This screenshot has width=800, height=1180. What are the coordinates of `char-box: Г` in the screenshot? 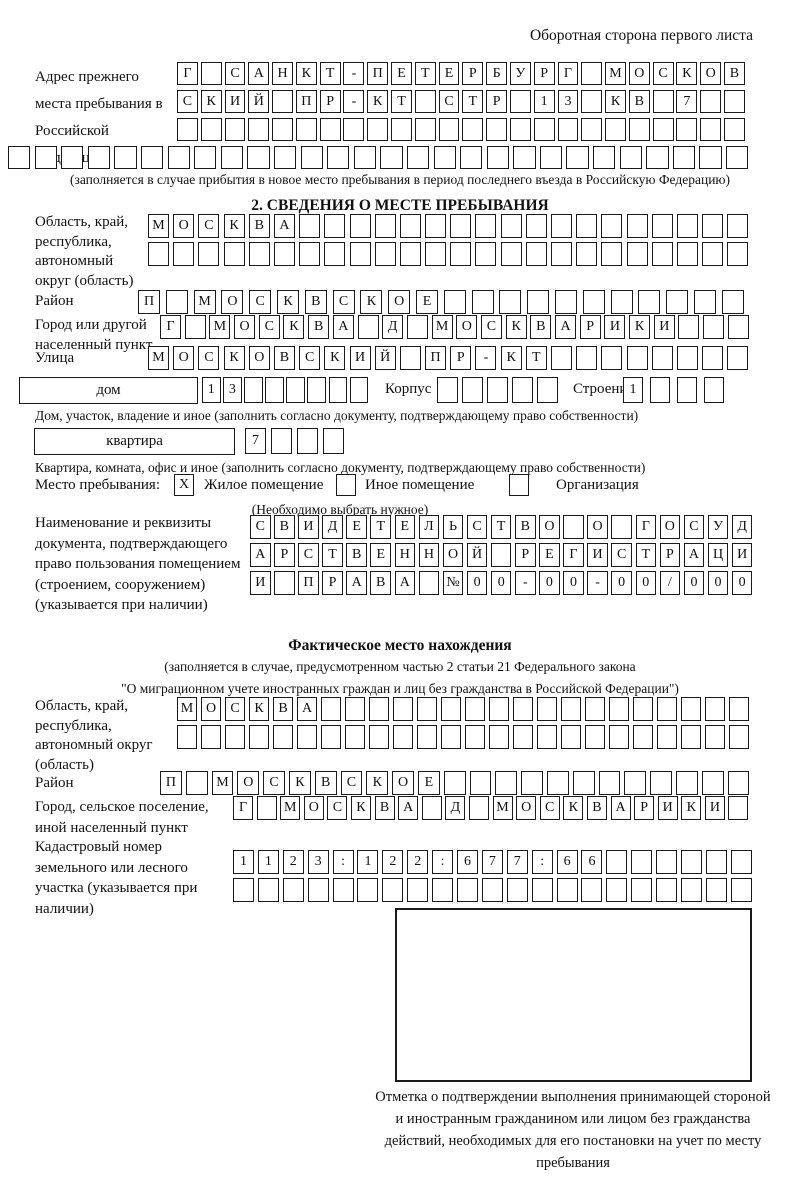 It's located at (187, 73).